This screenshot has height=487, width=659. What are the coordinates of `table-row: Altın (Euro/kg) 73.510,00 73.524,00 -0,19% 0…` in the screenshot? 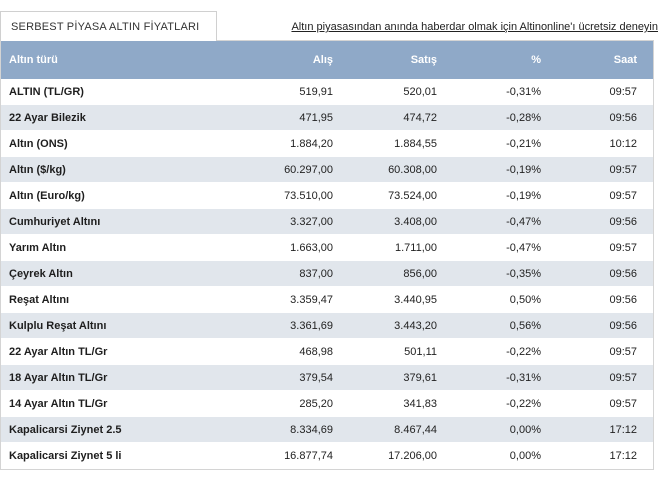 It's located at (327, 196).